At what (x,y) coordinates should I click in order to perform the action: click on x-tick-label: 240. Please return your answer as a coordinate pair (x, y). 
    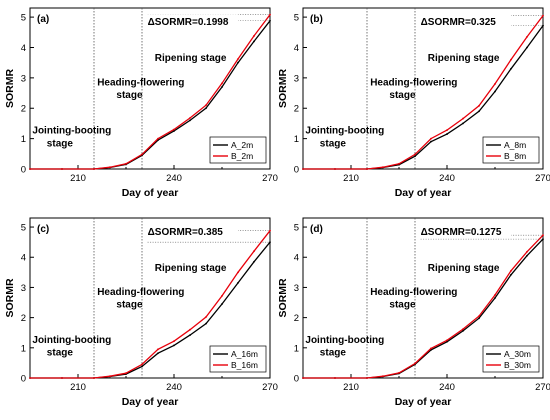
    Looking at the image, I should click on (447, 178).